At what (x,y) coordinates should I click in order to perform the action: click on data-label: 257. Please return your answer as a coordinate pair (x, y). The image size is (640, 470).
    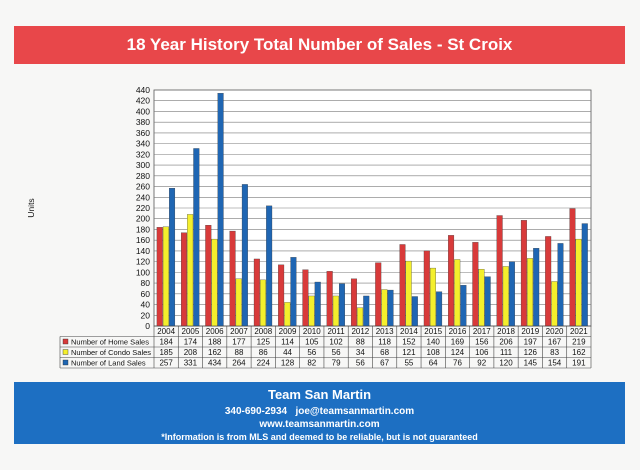
    Looking at the image, I should click on (166, 363).